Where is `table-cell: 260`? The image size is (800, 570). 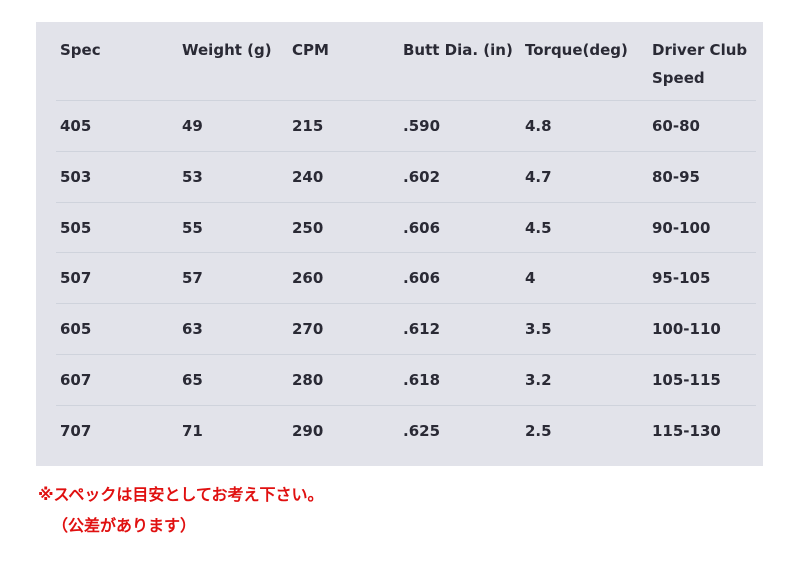 table-cell: 260 is located at coordinates (308, 278).